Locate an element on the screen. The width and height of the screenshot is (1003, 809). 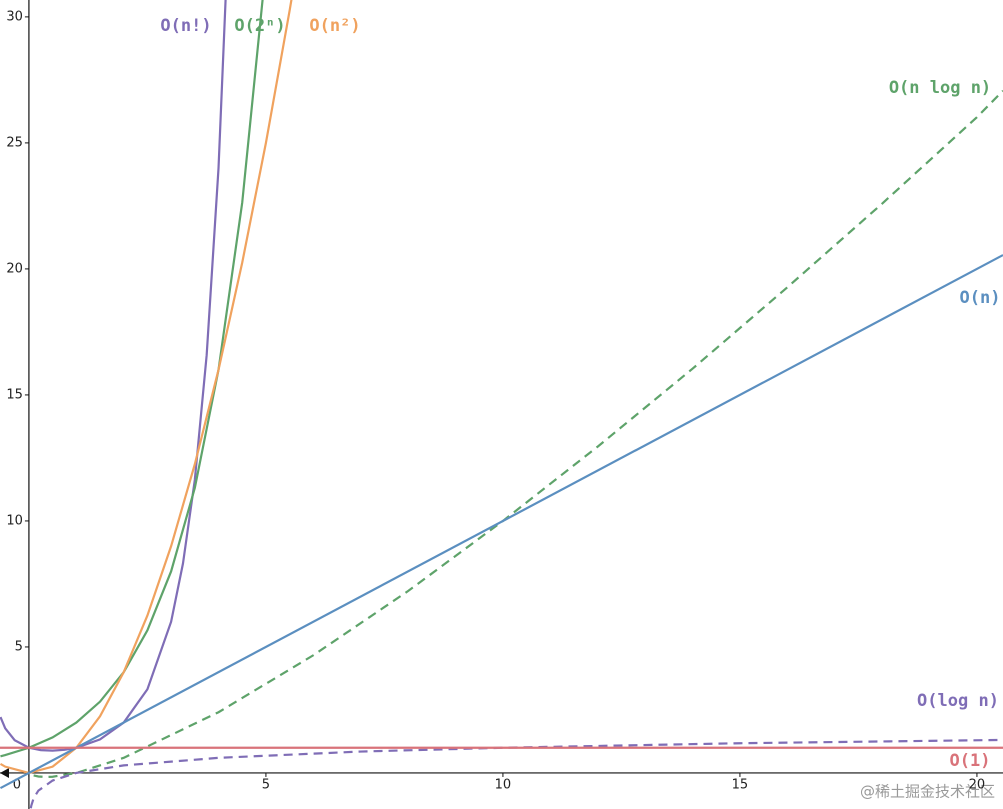
series-label: O(n) is located at coordinates (980, 298).